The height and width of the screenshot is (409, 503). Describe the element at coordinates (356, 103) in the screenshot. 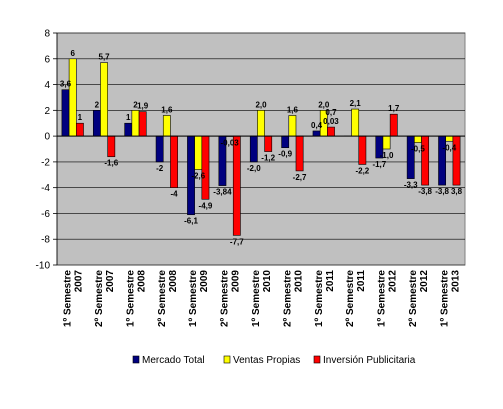

I see `data-label: 2,1` at that location.